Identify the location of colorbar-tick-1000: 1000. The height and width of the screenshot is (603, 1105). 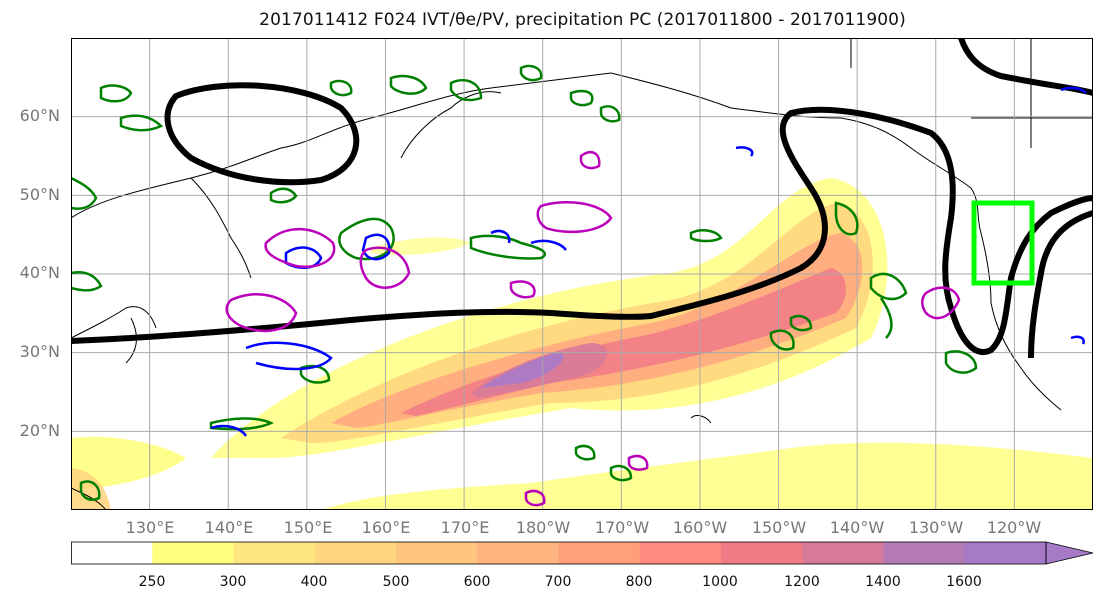
(720, 582).